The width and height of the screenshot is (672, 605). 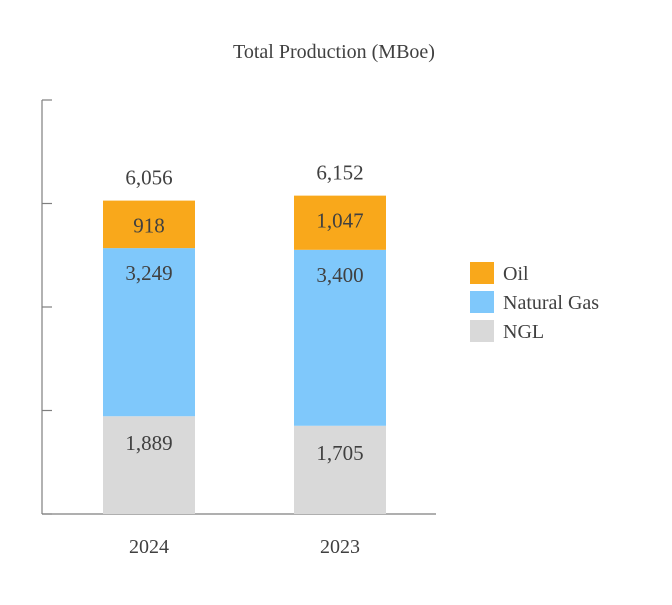 I want to click on data-label-ngl-2024: 1,889, so click(x=148, y=443).